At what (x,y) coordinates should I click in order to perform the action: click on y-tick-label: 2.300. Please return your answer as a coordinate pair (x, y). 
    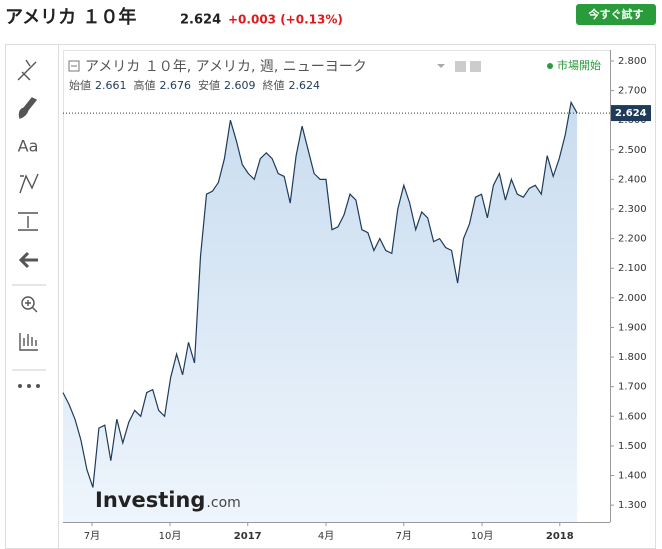
    Looking at the image, I should click on (632, 209).